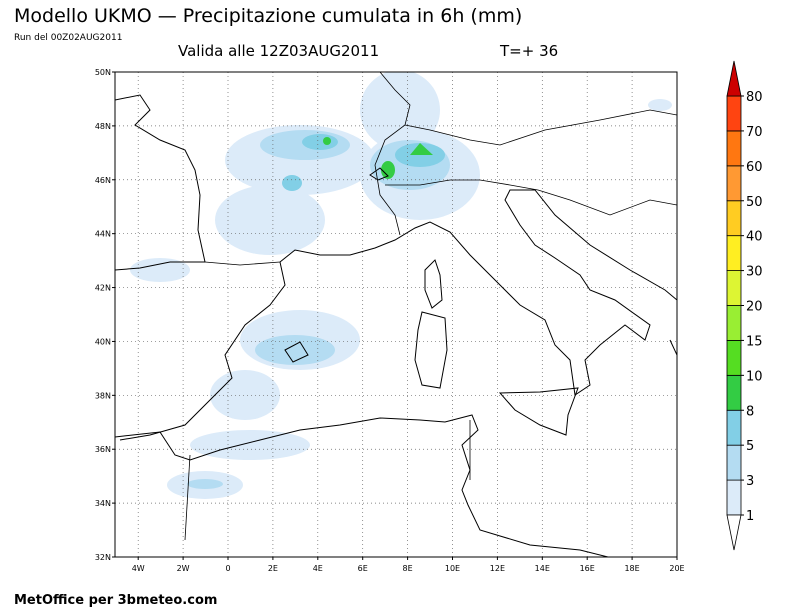 Image resolution: width=792 pixels, height=616 pixels. I want to click on colorbar-label: 60, so click(754, 167).